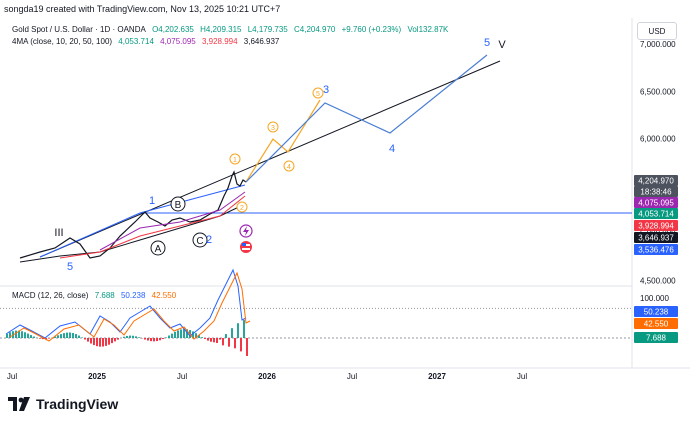 This screenshot has width=690, height=427. Describe the element at coordinates (658, 44) in the screenshot. I see `y-tick-label: 7,000.000` at that location.